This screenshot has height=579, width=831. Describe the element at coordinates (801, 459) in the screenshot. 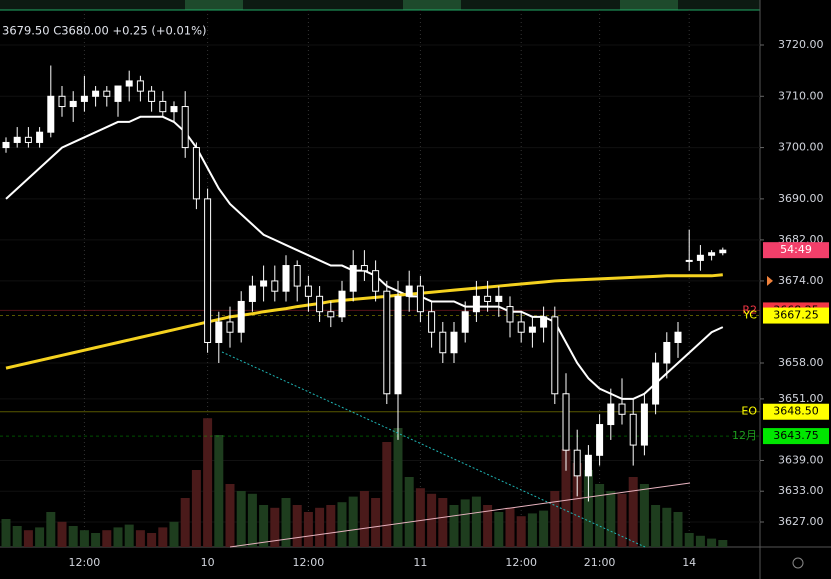

I see `y-tick-label: 3639.00` at that location.